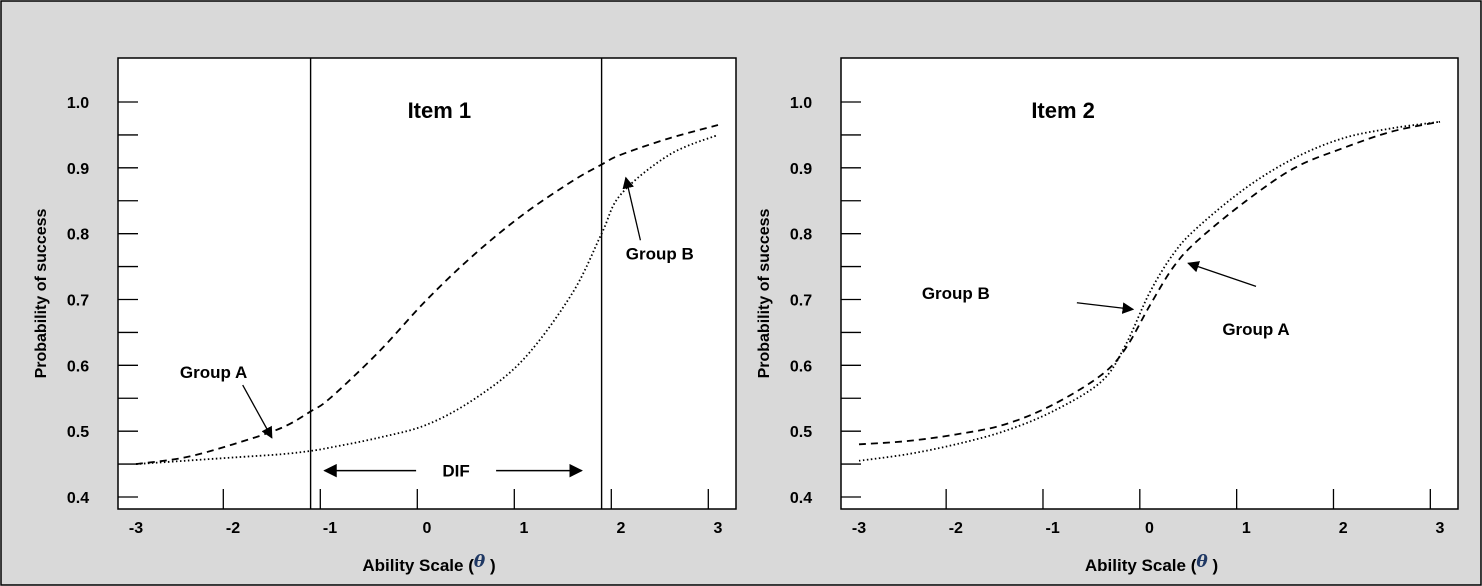 Image resolution: width=1482 pixels, height=586 pixels. I want to click on annotation-dif-label: DIF, so click(455, 471).